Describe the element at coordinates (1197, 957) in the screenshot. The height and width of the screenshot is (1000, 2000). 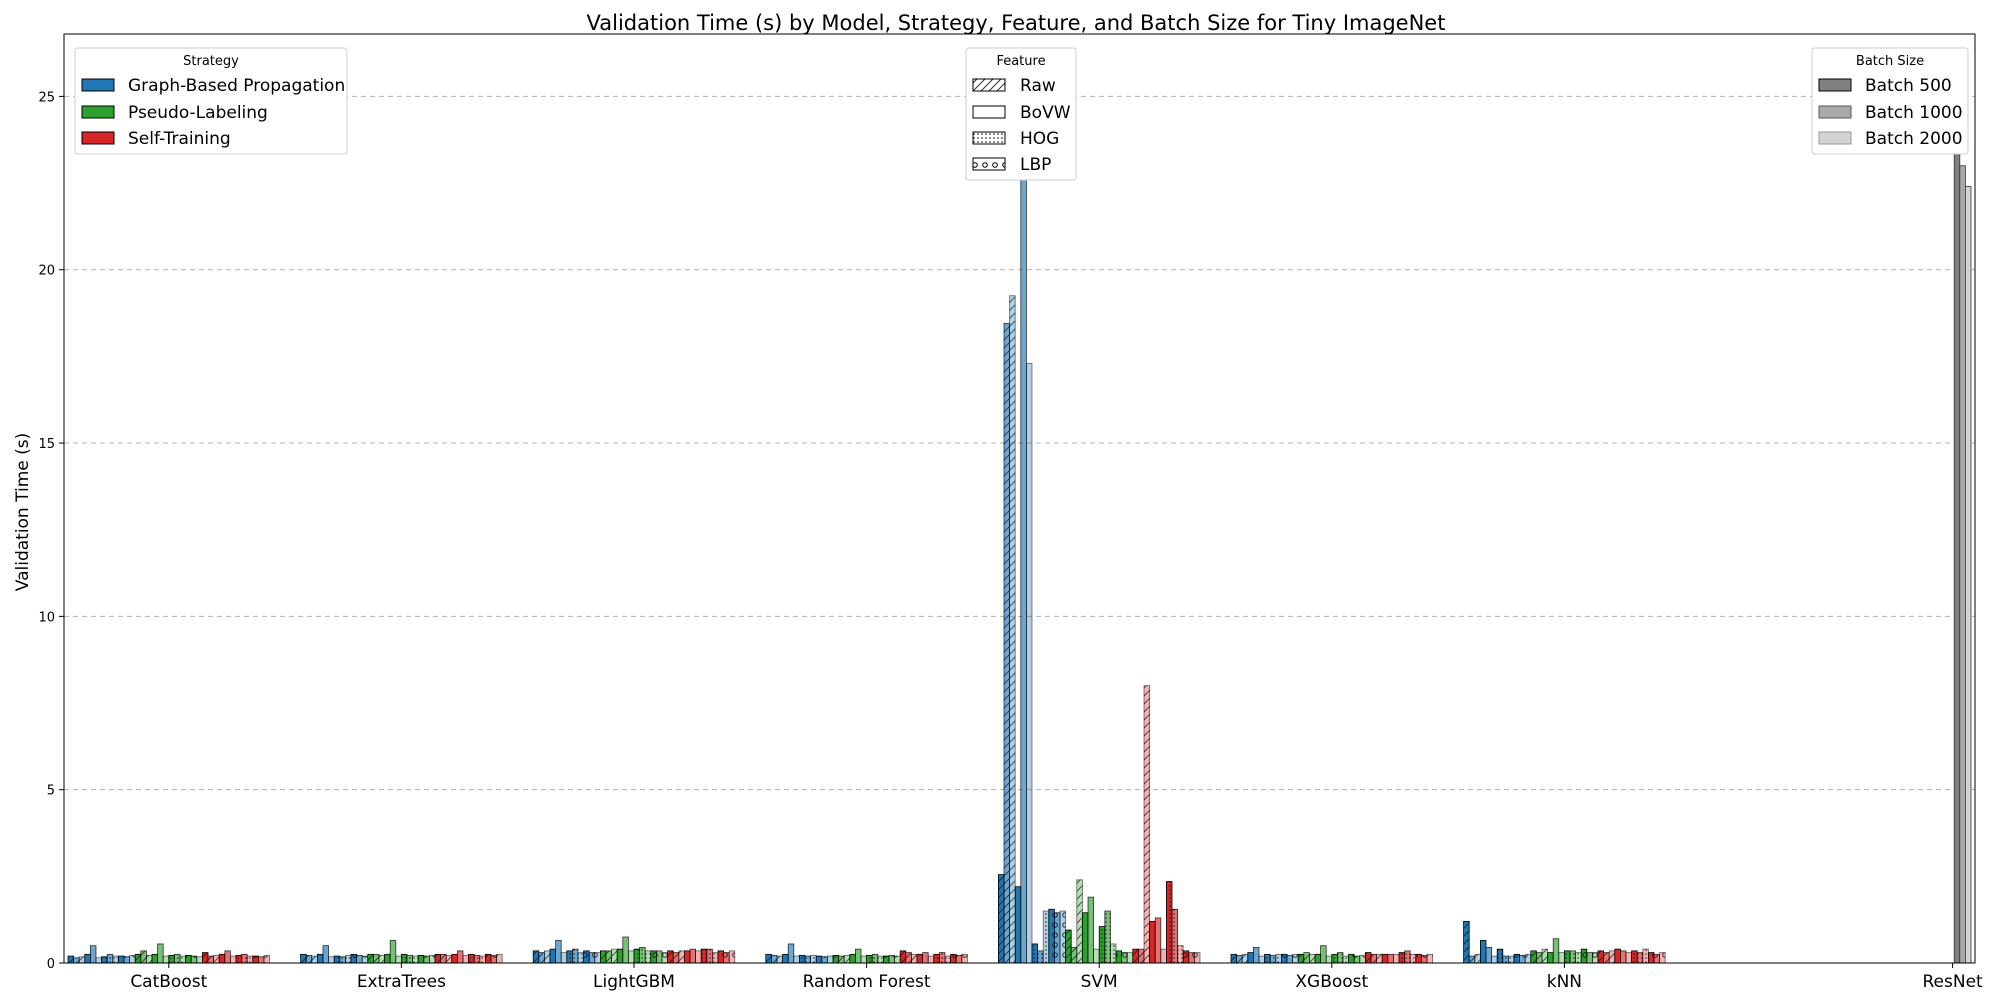
I see `bar-svm-self-training-lbp-2000-hatch` at that location.